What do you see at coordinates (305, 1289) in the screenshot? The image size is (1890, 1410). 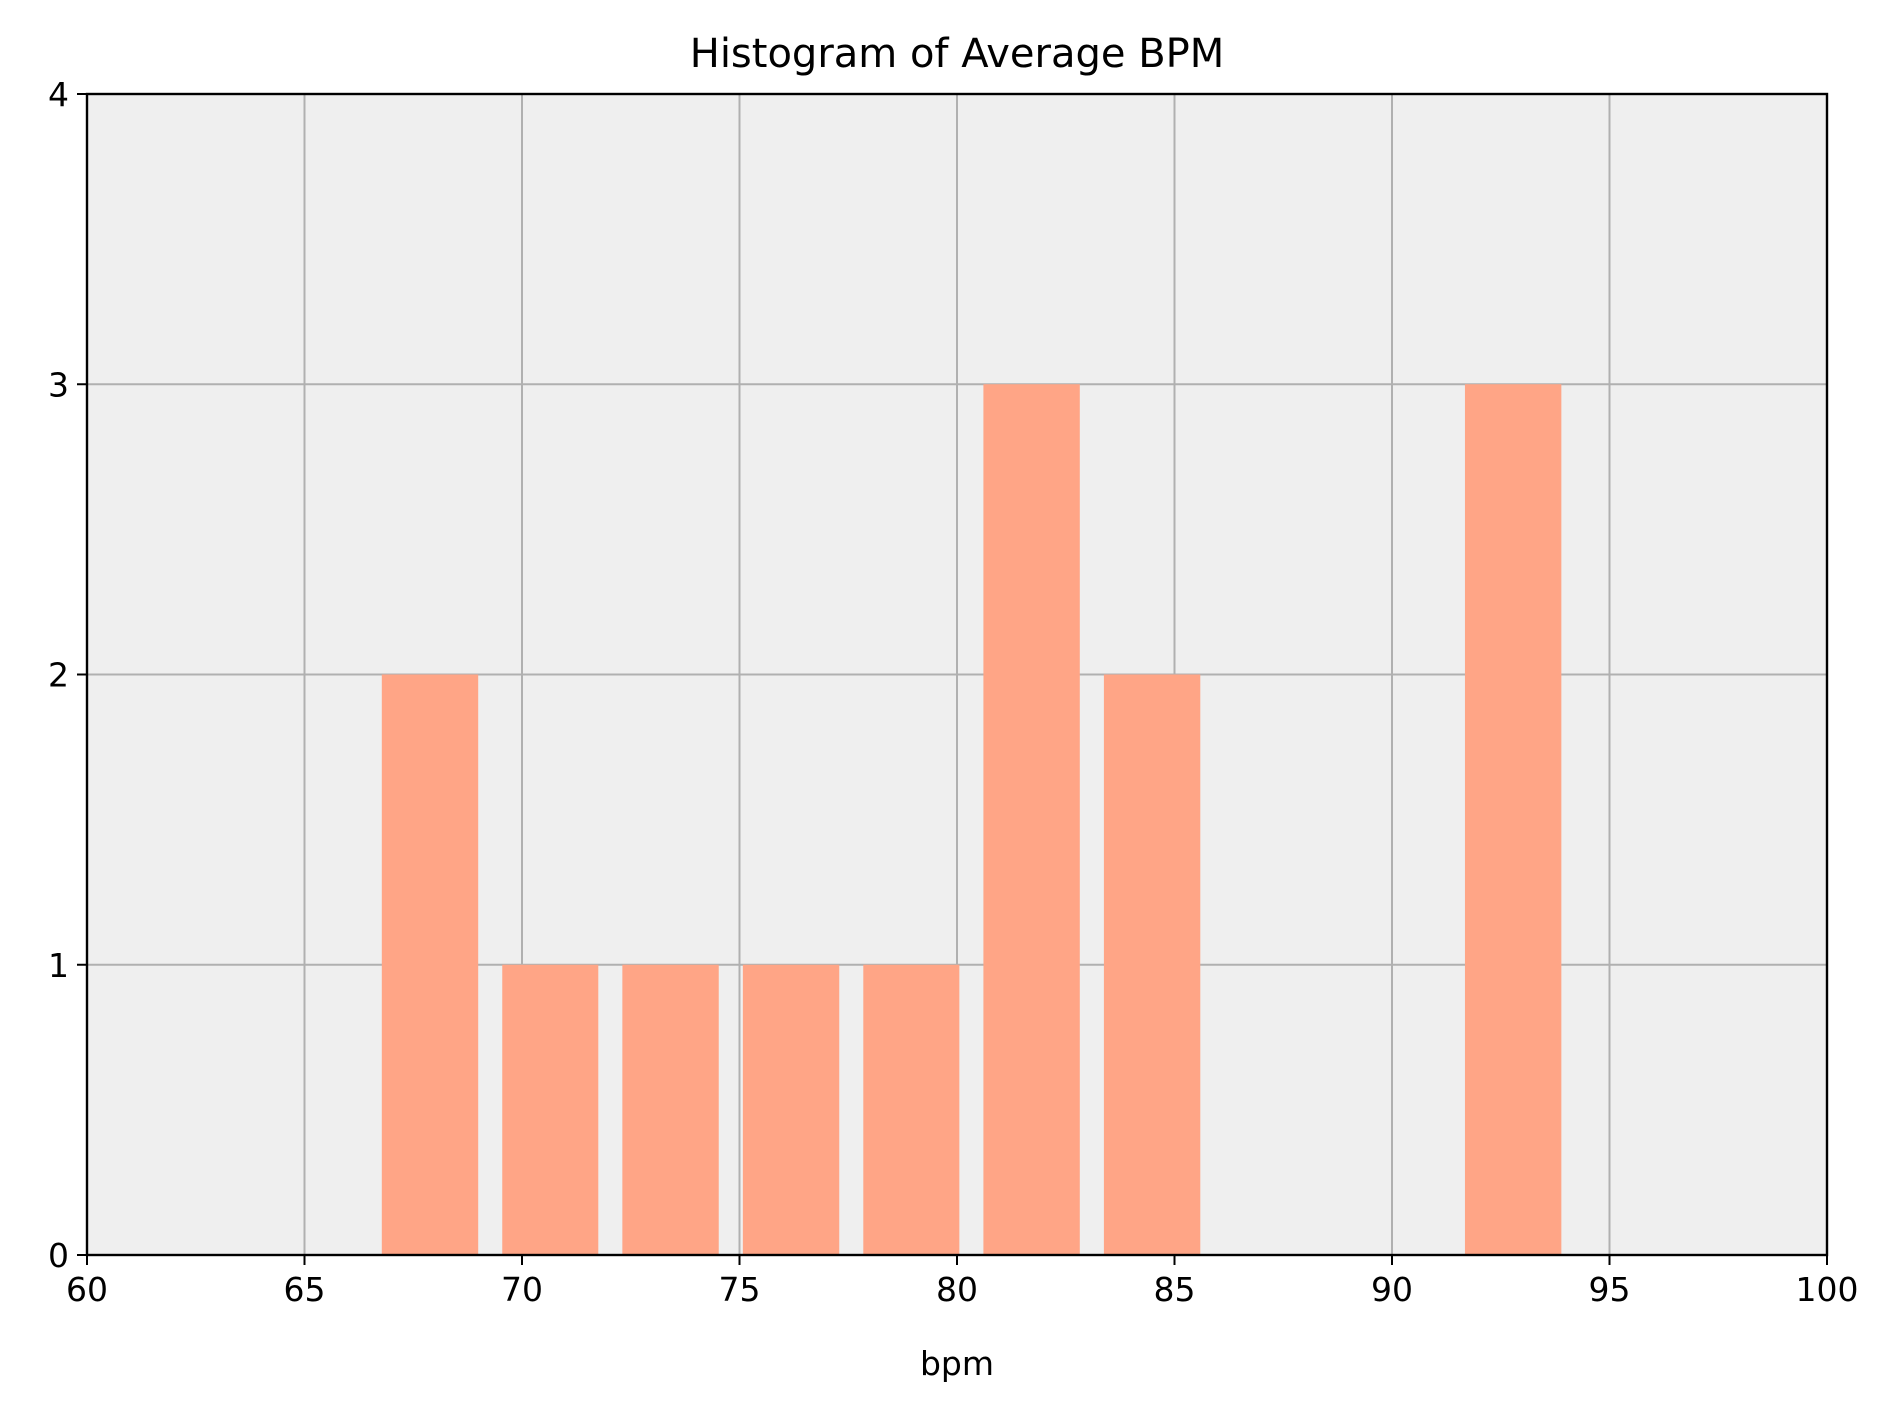 I see `x-tick-label: 65` at bounding box center [305, 1289].